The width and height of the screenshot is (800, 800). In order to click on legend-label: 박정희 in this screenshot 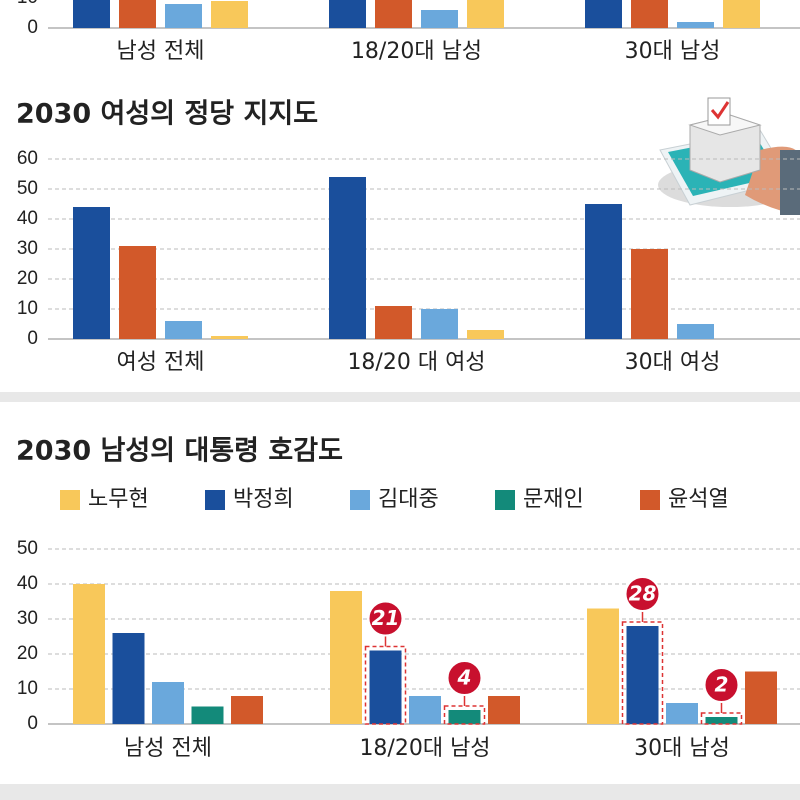, I will do `click(263, 499)`.